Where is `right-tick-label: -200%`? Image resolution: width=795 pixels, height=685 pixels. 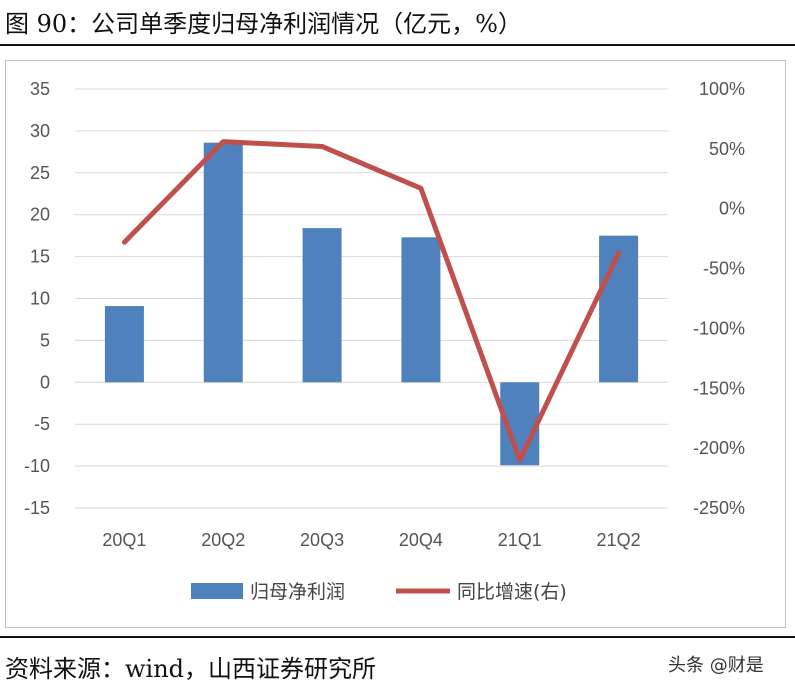
right-tick-label: -200% is located at coordinates (719, 448).